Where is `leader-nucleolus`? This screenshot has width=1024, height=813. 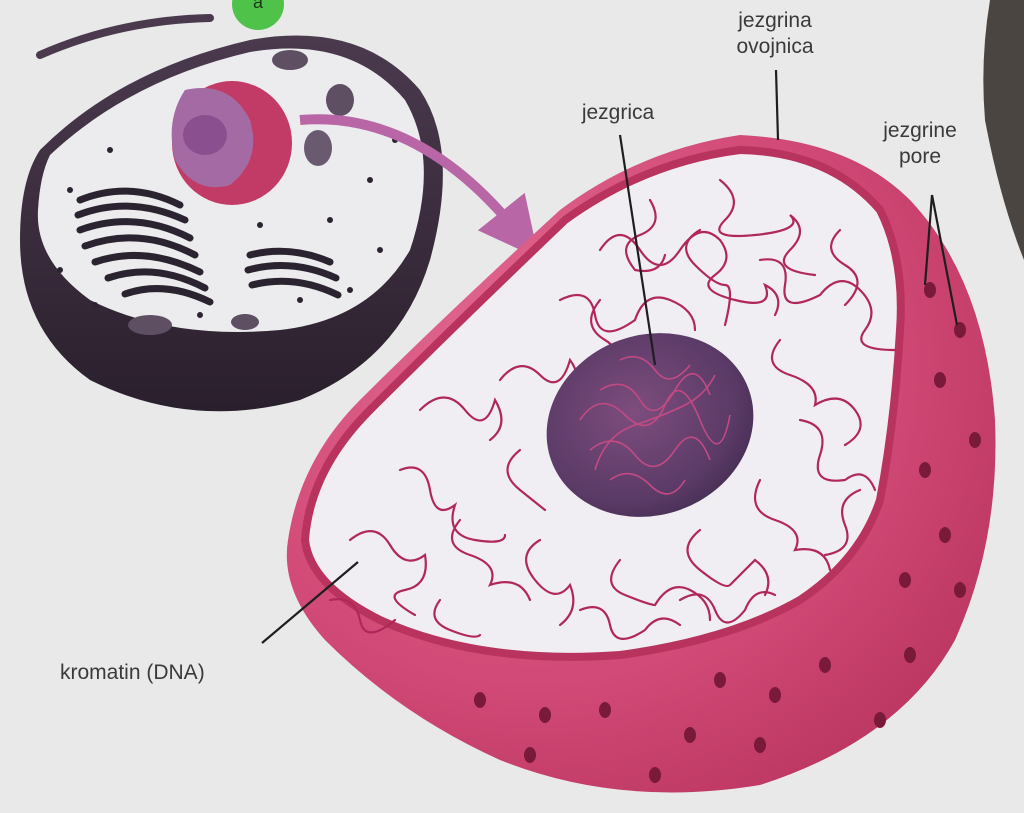
leader-nucleolus is located at coordinates (637, 250).